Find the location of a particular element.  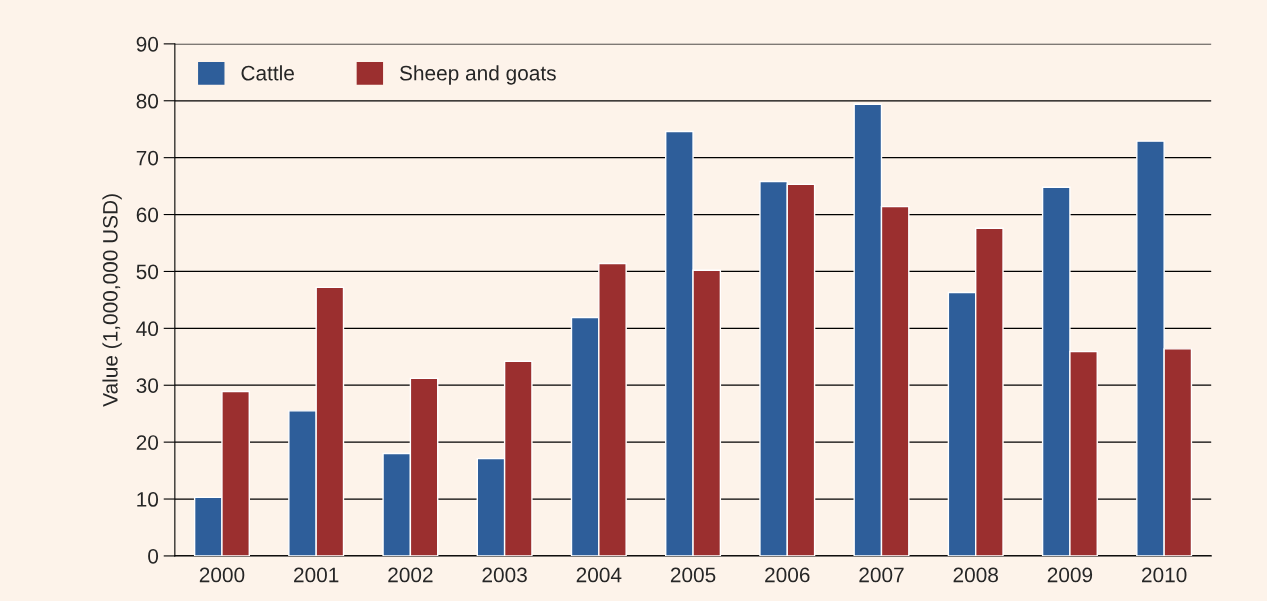

y-tick-label: 50 is located at coordinates (147, 272).